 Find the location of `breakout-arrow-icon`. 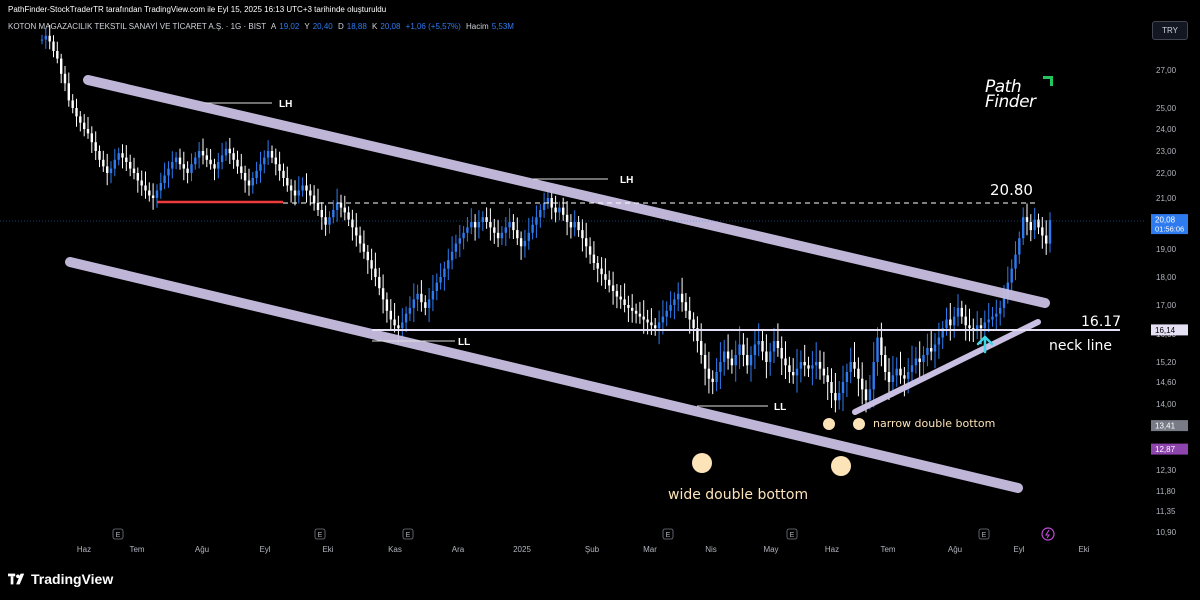

breakout-arrow-icon is located at coordinates (985, 344).